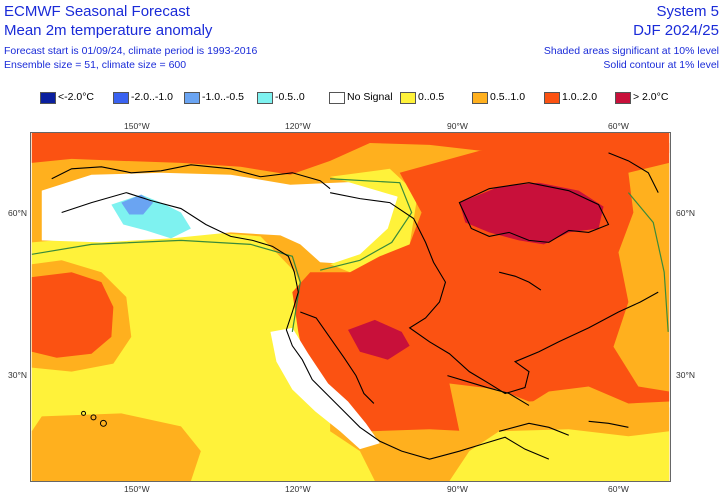  Describe the element at coordinates (366, 224) in the screenshot. I see `significance-contour-canada` at that location.